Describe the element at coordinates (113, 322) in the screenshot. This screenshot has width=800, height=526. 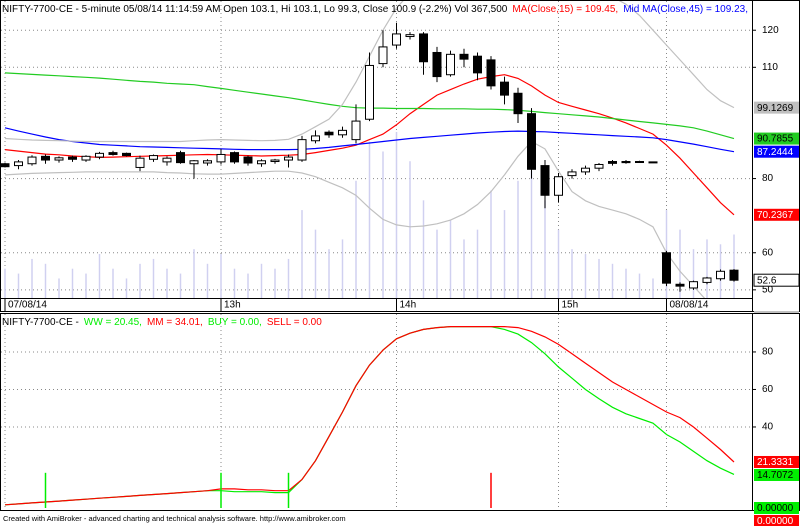
I see `legend-entry: WW = 20.45,` at that location.